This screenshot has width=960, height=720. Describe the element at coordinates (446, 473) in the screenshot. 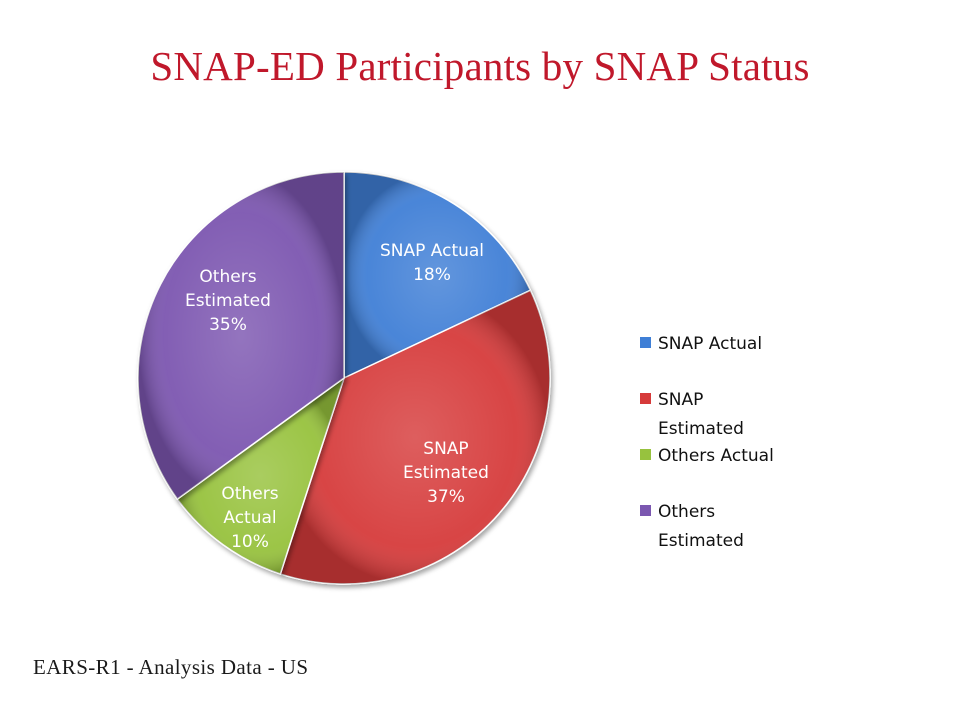

I see `slice-label-snap-estimated: SNAP Estimated 37%` at that location.